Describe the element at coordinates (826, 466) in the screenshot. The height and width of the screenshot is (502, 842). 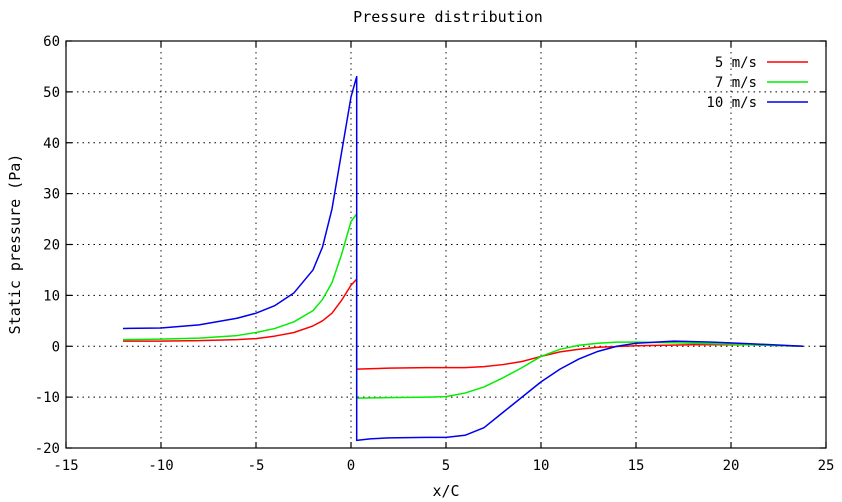
I see `x-tick-label: 25` at that location.